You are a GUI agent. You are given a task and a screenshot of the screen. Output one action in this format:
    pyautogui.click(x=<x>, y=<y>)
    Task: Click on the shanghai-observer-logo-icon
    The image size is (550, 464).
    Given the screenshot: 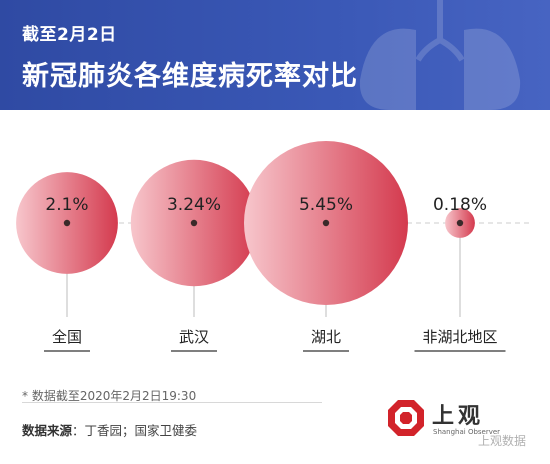 What is the action you would take?
    pyautogui.click(x=406, y=418)
    